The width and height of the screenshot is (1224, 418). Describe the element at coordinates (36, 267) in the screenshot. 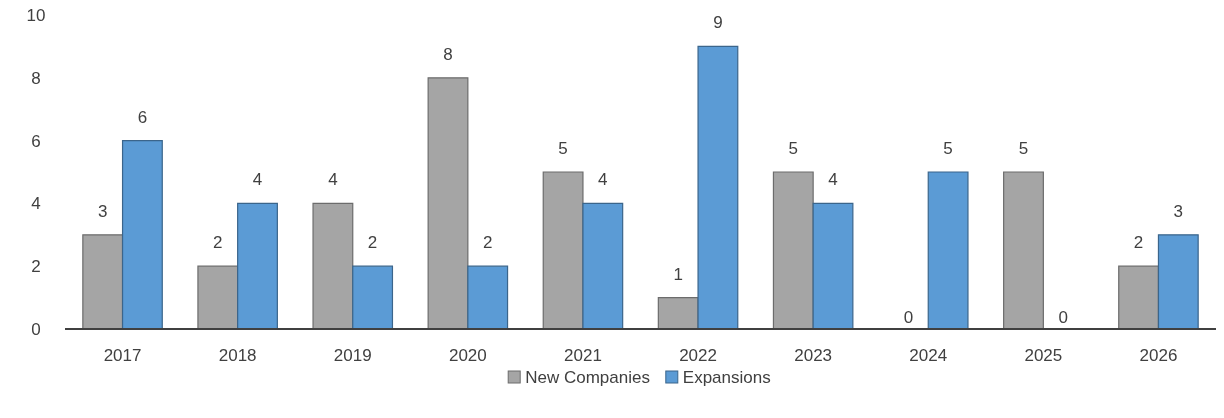

I see `y-tick-label: 2` at that location.